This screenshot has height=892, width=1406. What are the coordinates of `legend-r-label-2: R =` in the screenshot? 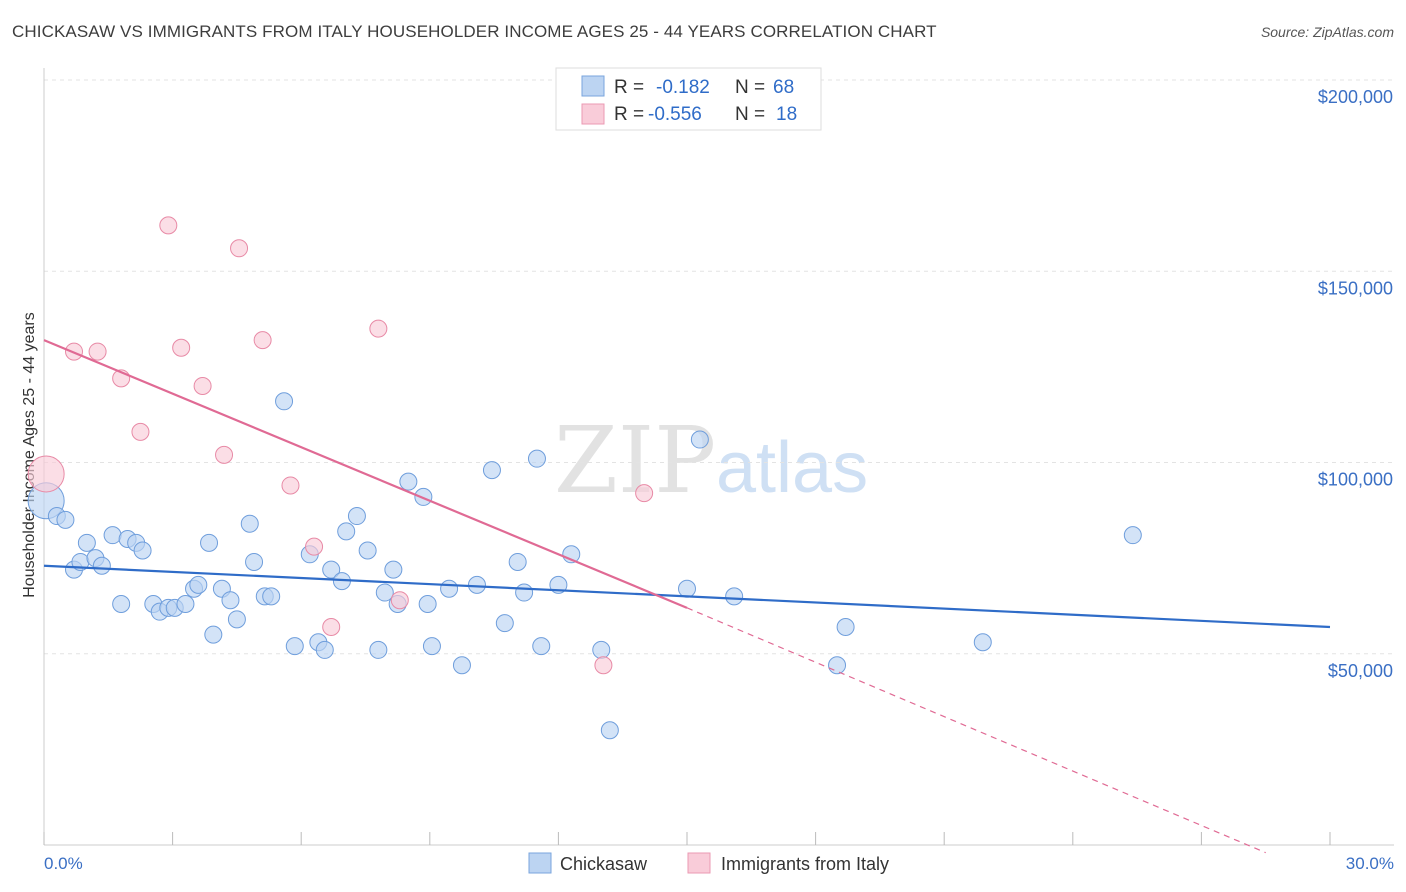 It's located at (629, 114).